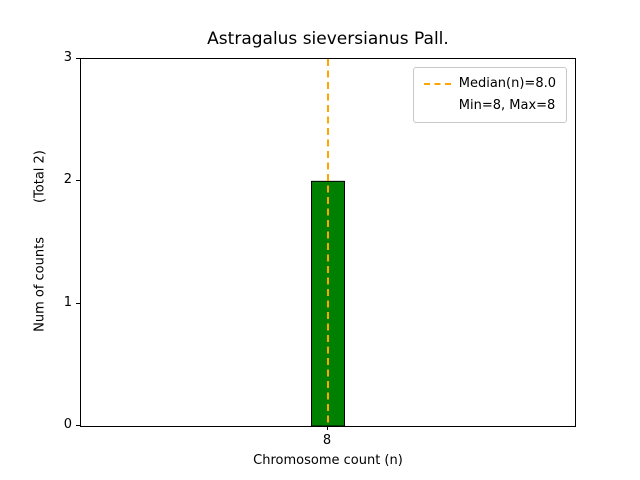  Describe the element at coordinates (507, 83) in the screenshot. I see `legend-label-median: Median(n)=8.0` at that location.